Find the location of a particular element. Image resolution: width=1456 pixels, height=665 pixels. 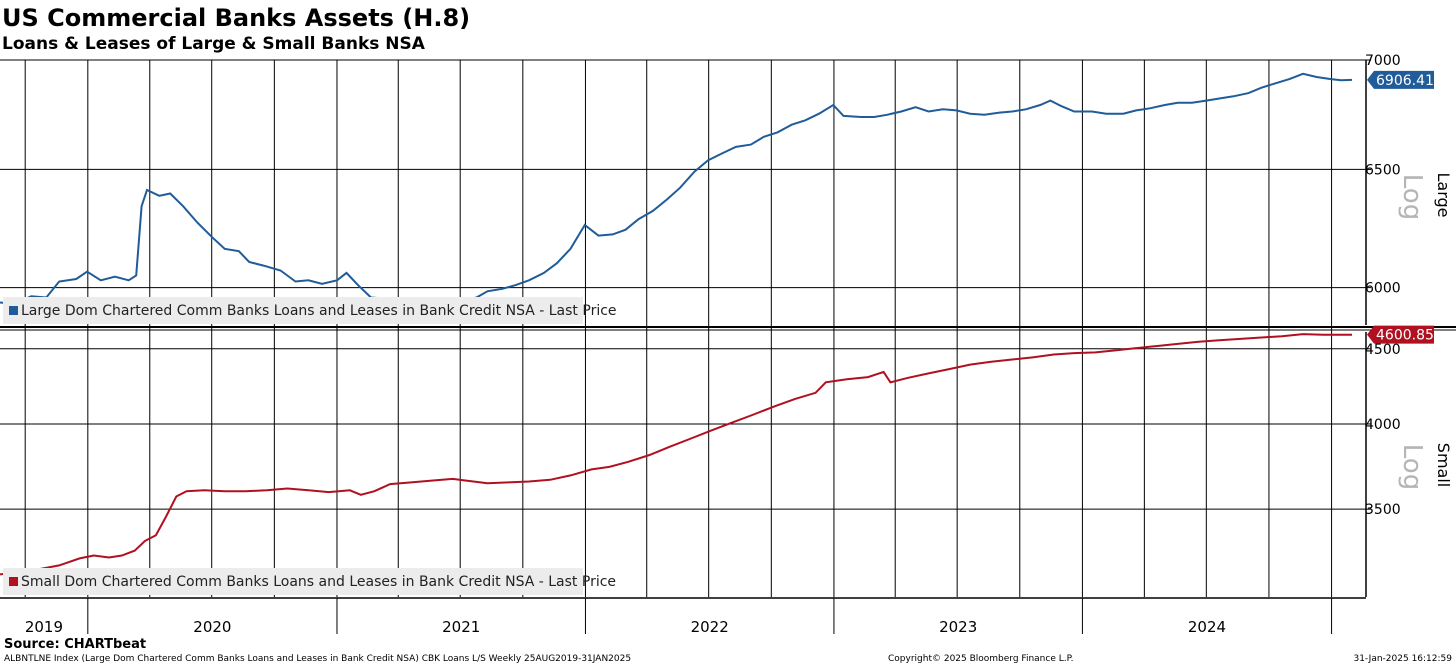

x-year-label: 2019 is located at coordinates (44, 627).